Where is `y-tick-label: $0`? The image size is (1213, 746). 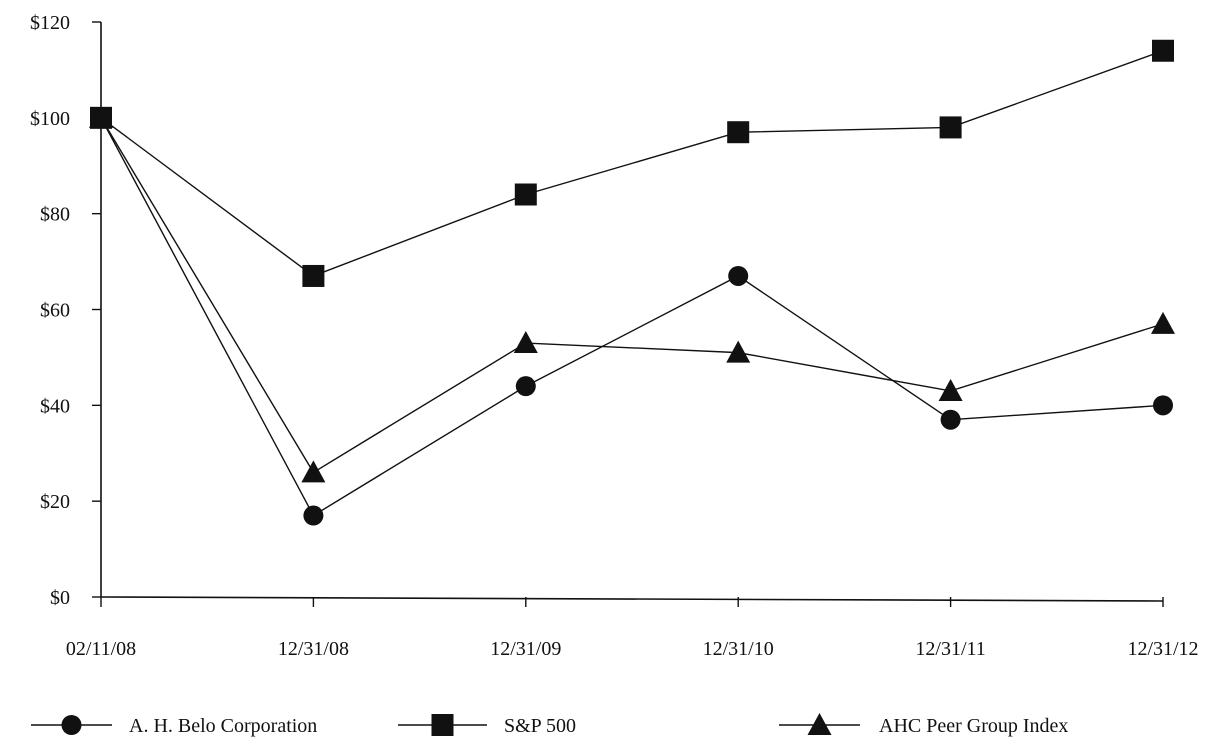 y-tick-label: $0 is located at coordinates (60, 598).